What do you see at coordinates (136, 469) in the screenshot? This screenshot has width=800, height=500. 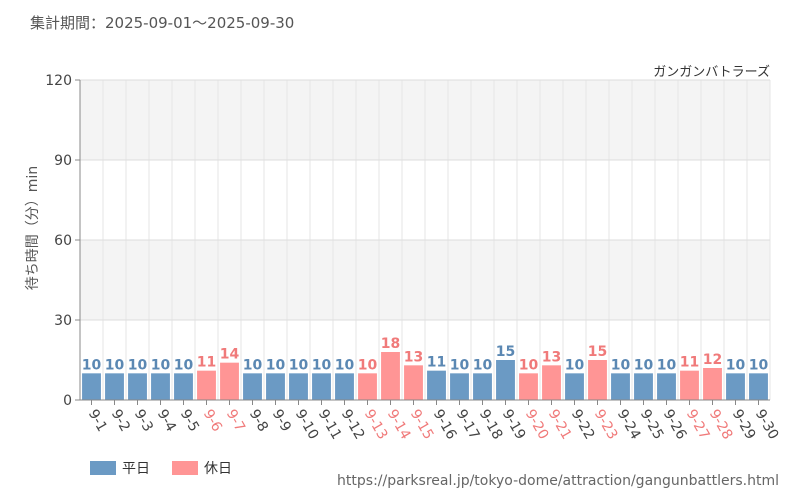 I see `legend-weekday-label: 平日` at bounding box center [136, 469].